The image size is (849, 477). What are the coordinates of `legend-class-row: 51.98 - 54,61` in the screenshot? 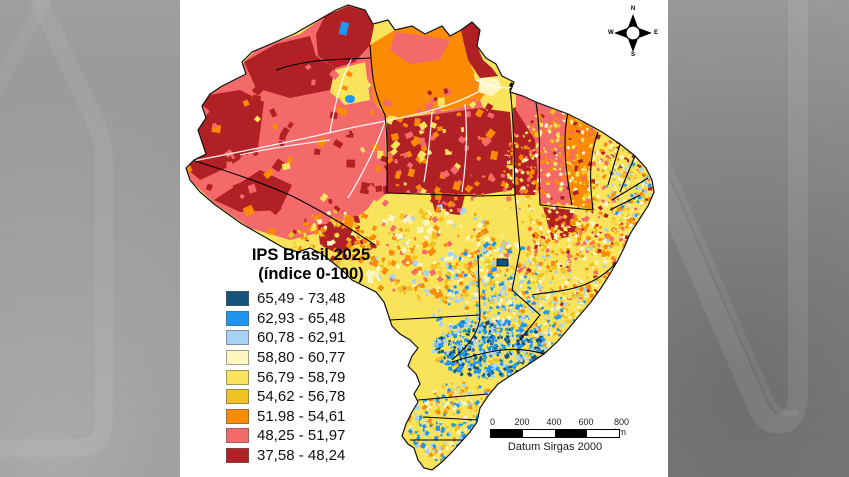 It's located at (316, 417).